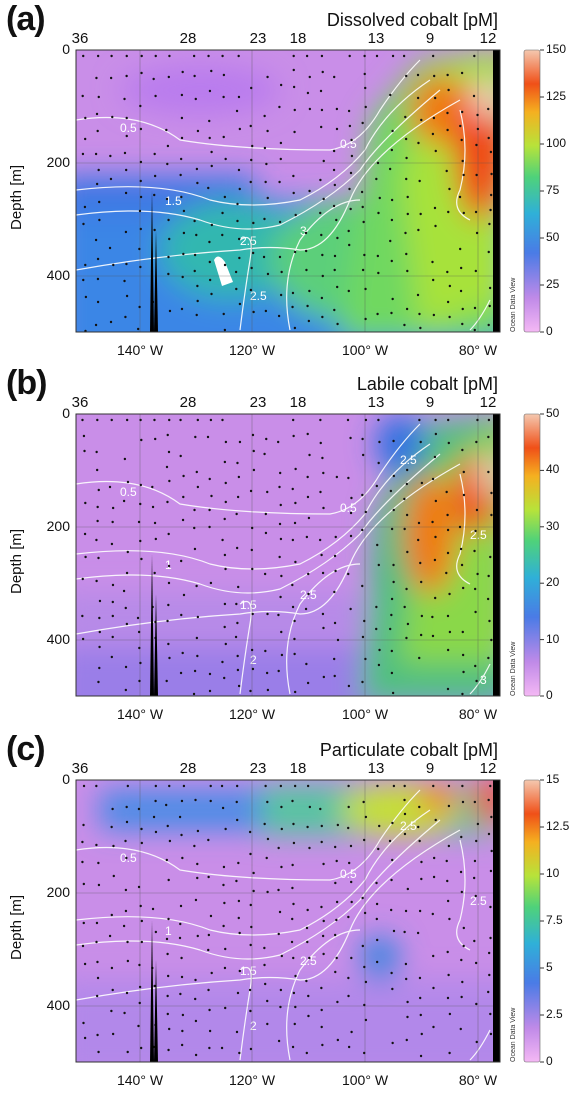 The image size is (572, 1096). Describe the element at coordinates (430, 38) in the screenshot. I see `station-label: 9` at that location.